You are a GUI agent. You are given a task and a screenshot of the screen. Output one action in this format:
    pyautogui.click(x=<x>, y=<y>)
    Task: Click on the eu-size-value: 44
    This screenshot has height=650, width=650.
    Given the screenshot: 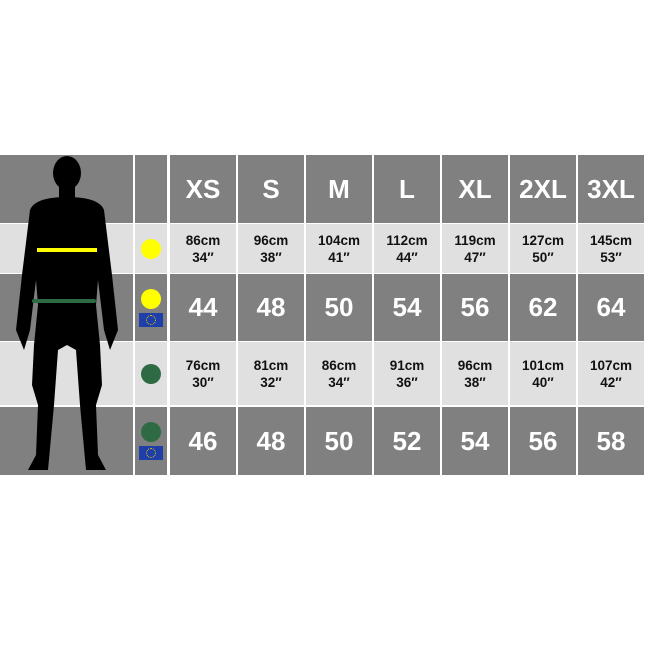 What is the action you would take?
    pyautogui.click(x=203, y=307)
    